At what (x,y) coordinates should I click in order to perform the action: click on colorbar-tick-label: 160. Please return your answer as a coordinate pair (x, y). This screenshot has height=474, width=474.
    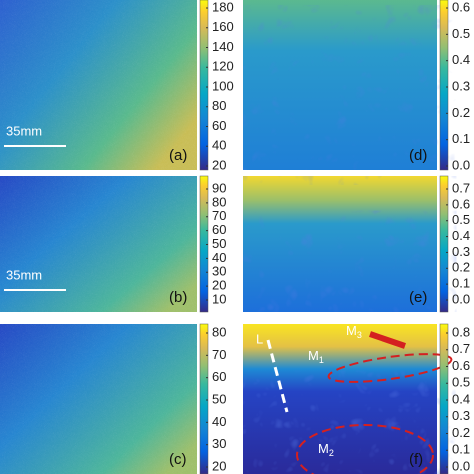
    Looking at the image, I should click on (223, 26).